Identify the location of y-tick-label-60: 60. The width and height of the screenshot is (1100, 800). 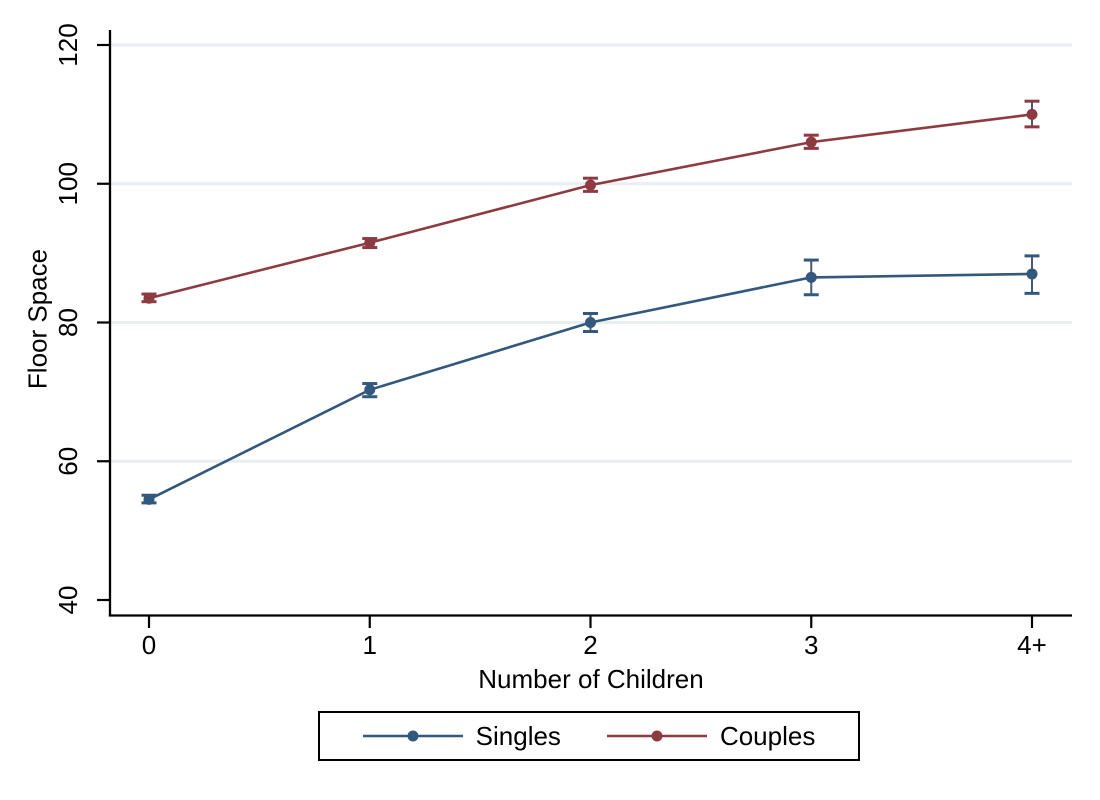
(68, 461).